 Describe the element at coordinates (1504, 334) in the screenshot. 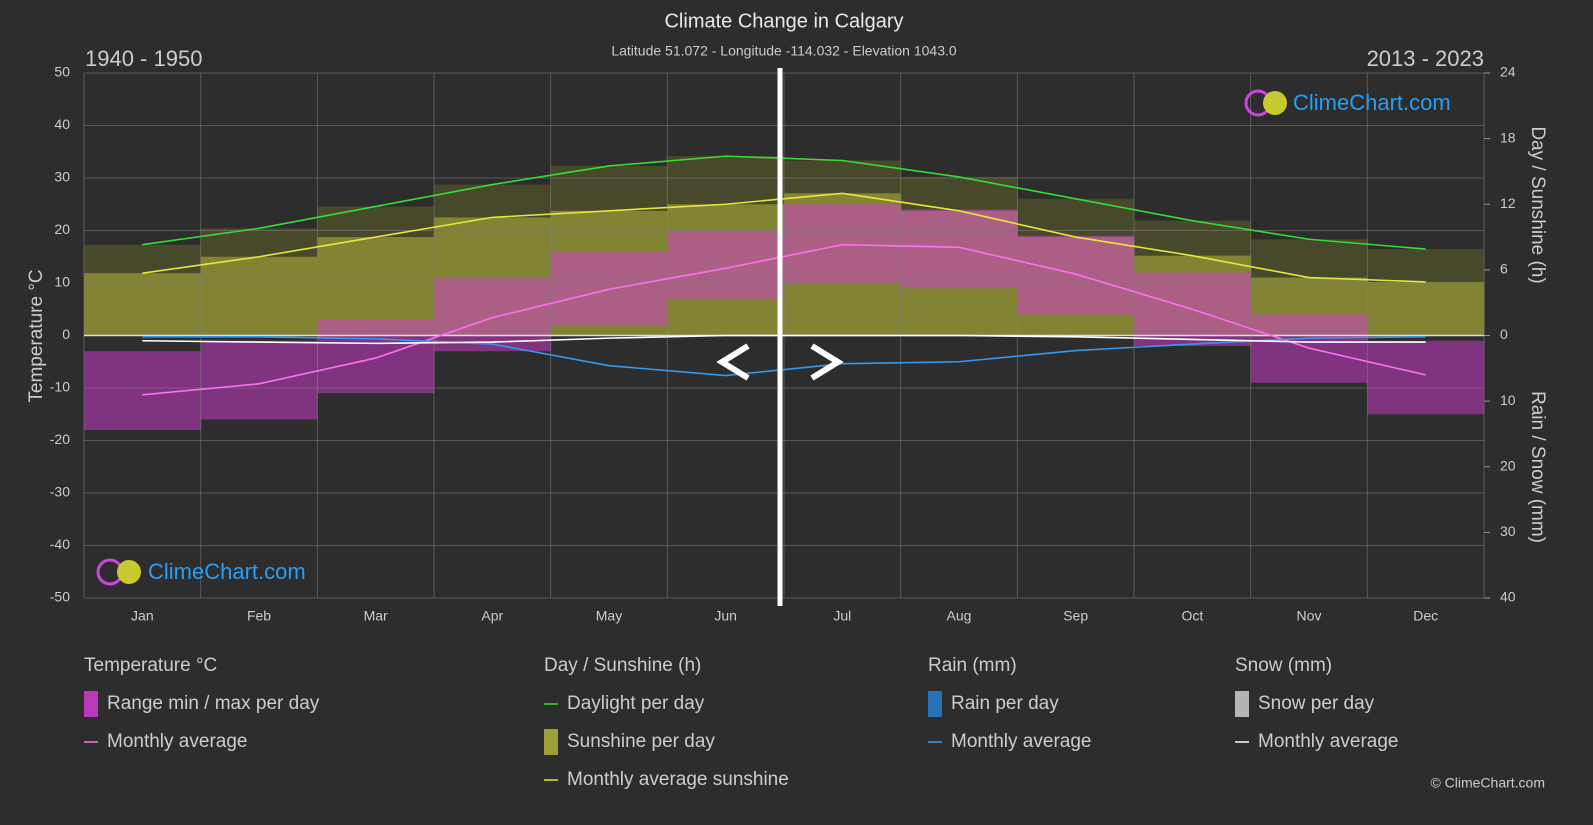

I see `y2-tick-label: 0` at that location.